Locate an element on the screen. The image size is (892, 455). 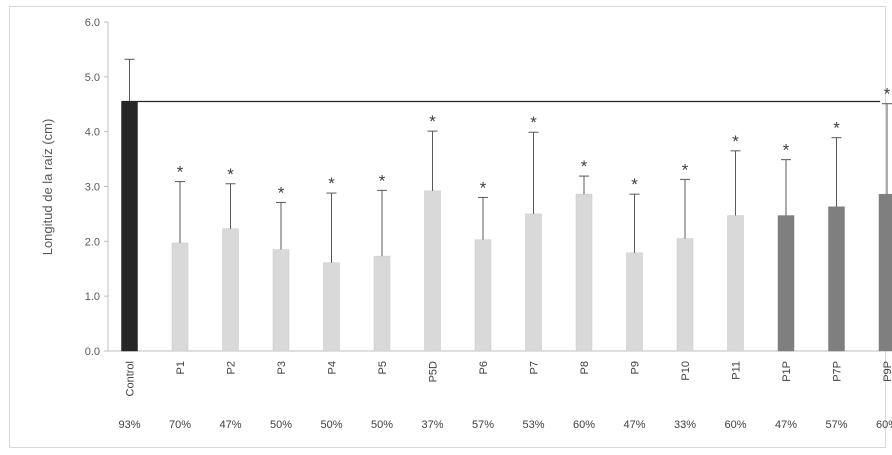
x-tick-label: P6 is located at coordinates (484, 367).